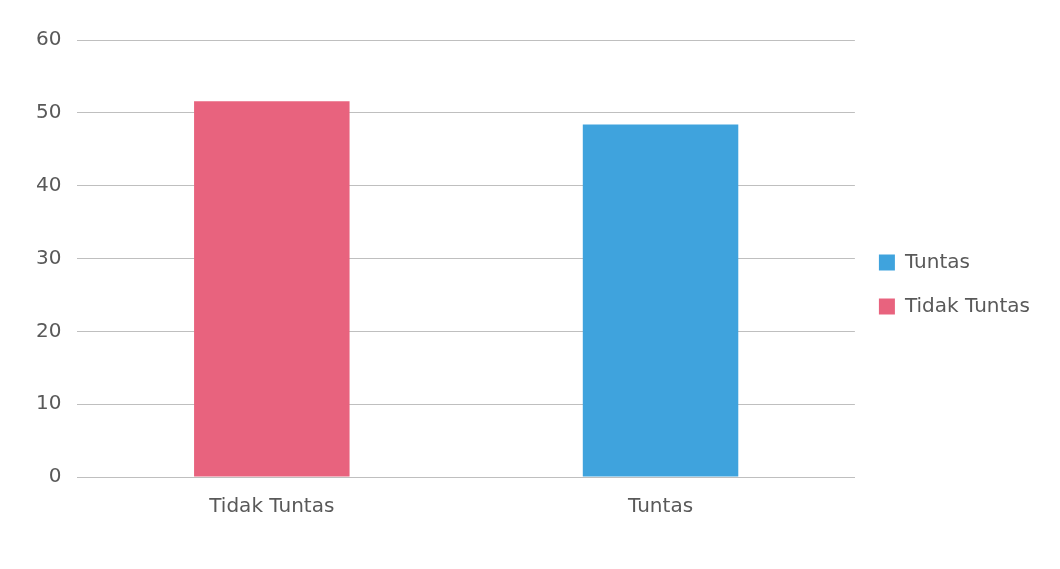  Describe the element at coordinates (49, 183) in the screenshot. I see `y-tick-label: 40` at that location.